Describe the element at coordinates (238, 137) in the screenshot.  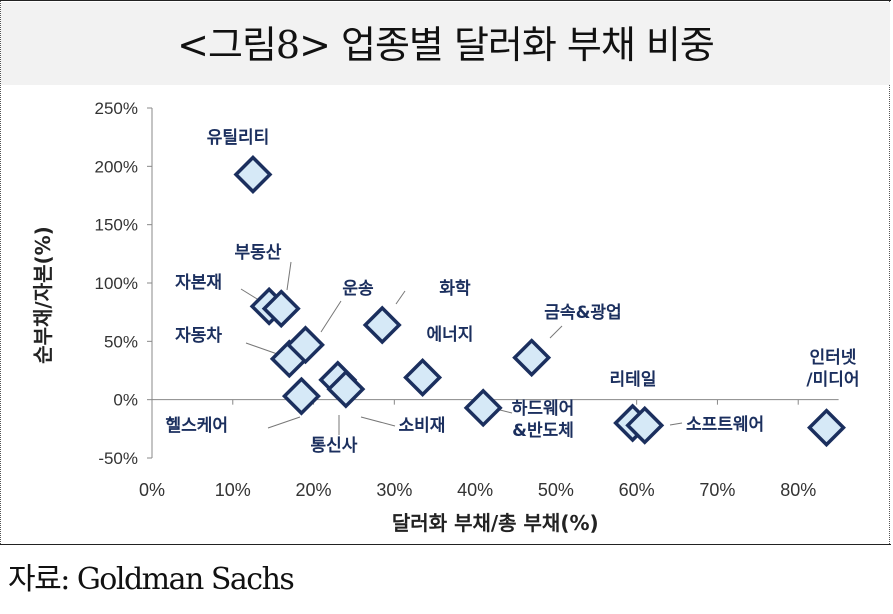
I see `data-point-label: 유틸리티` at that location.